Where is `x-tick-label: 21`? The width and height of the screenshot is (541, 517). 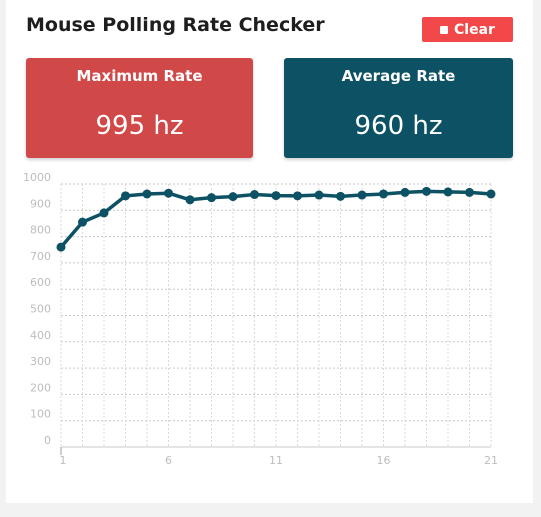 x-tick-label: 21 is located at coordinates (491, 460).